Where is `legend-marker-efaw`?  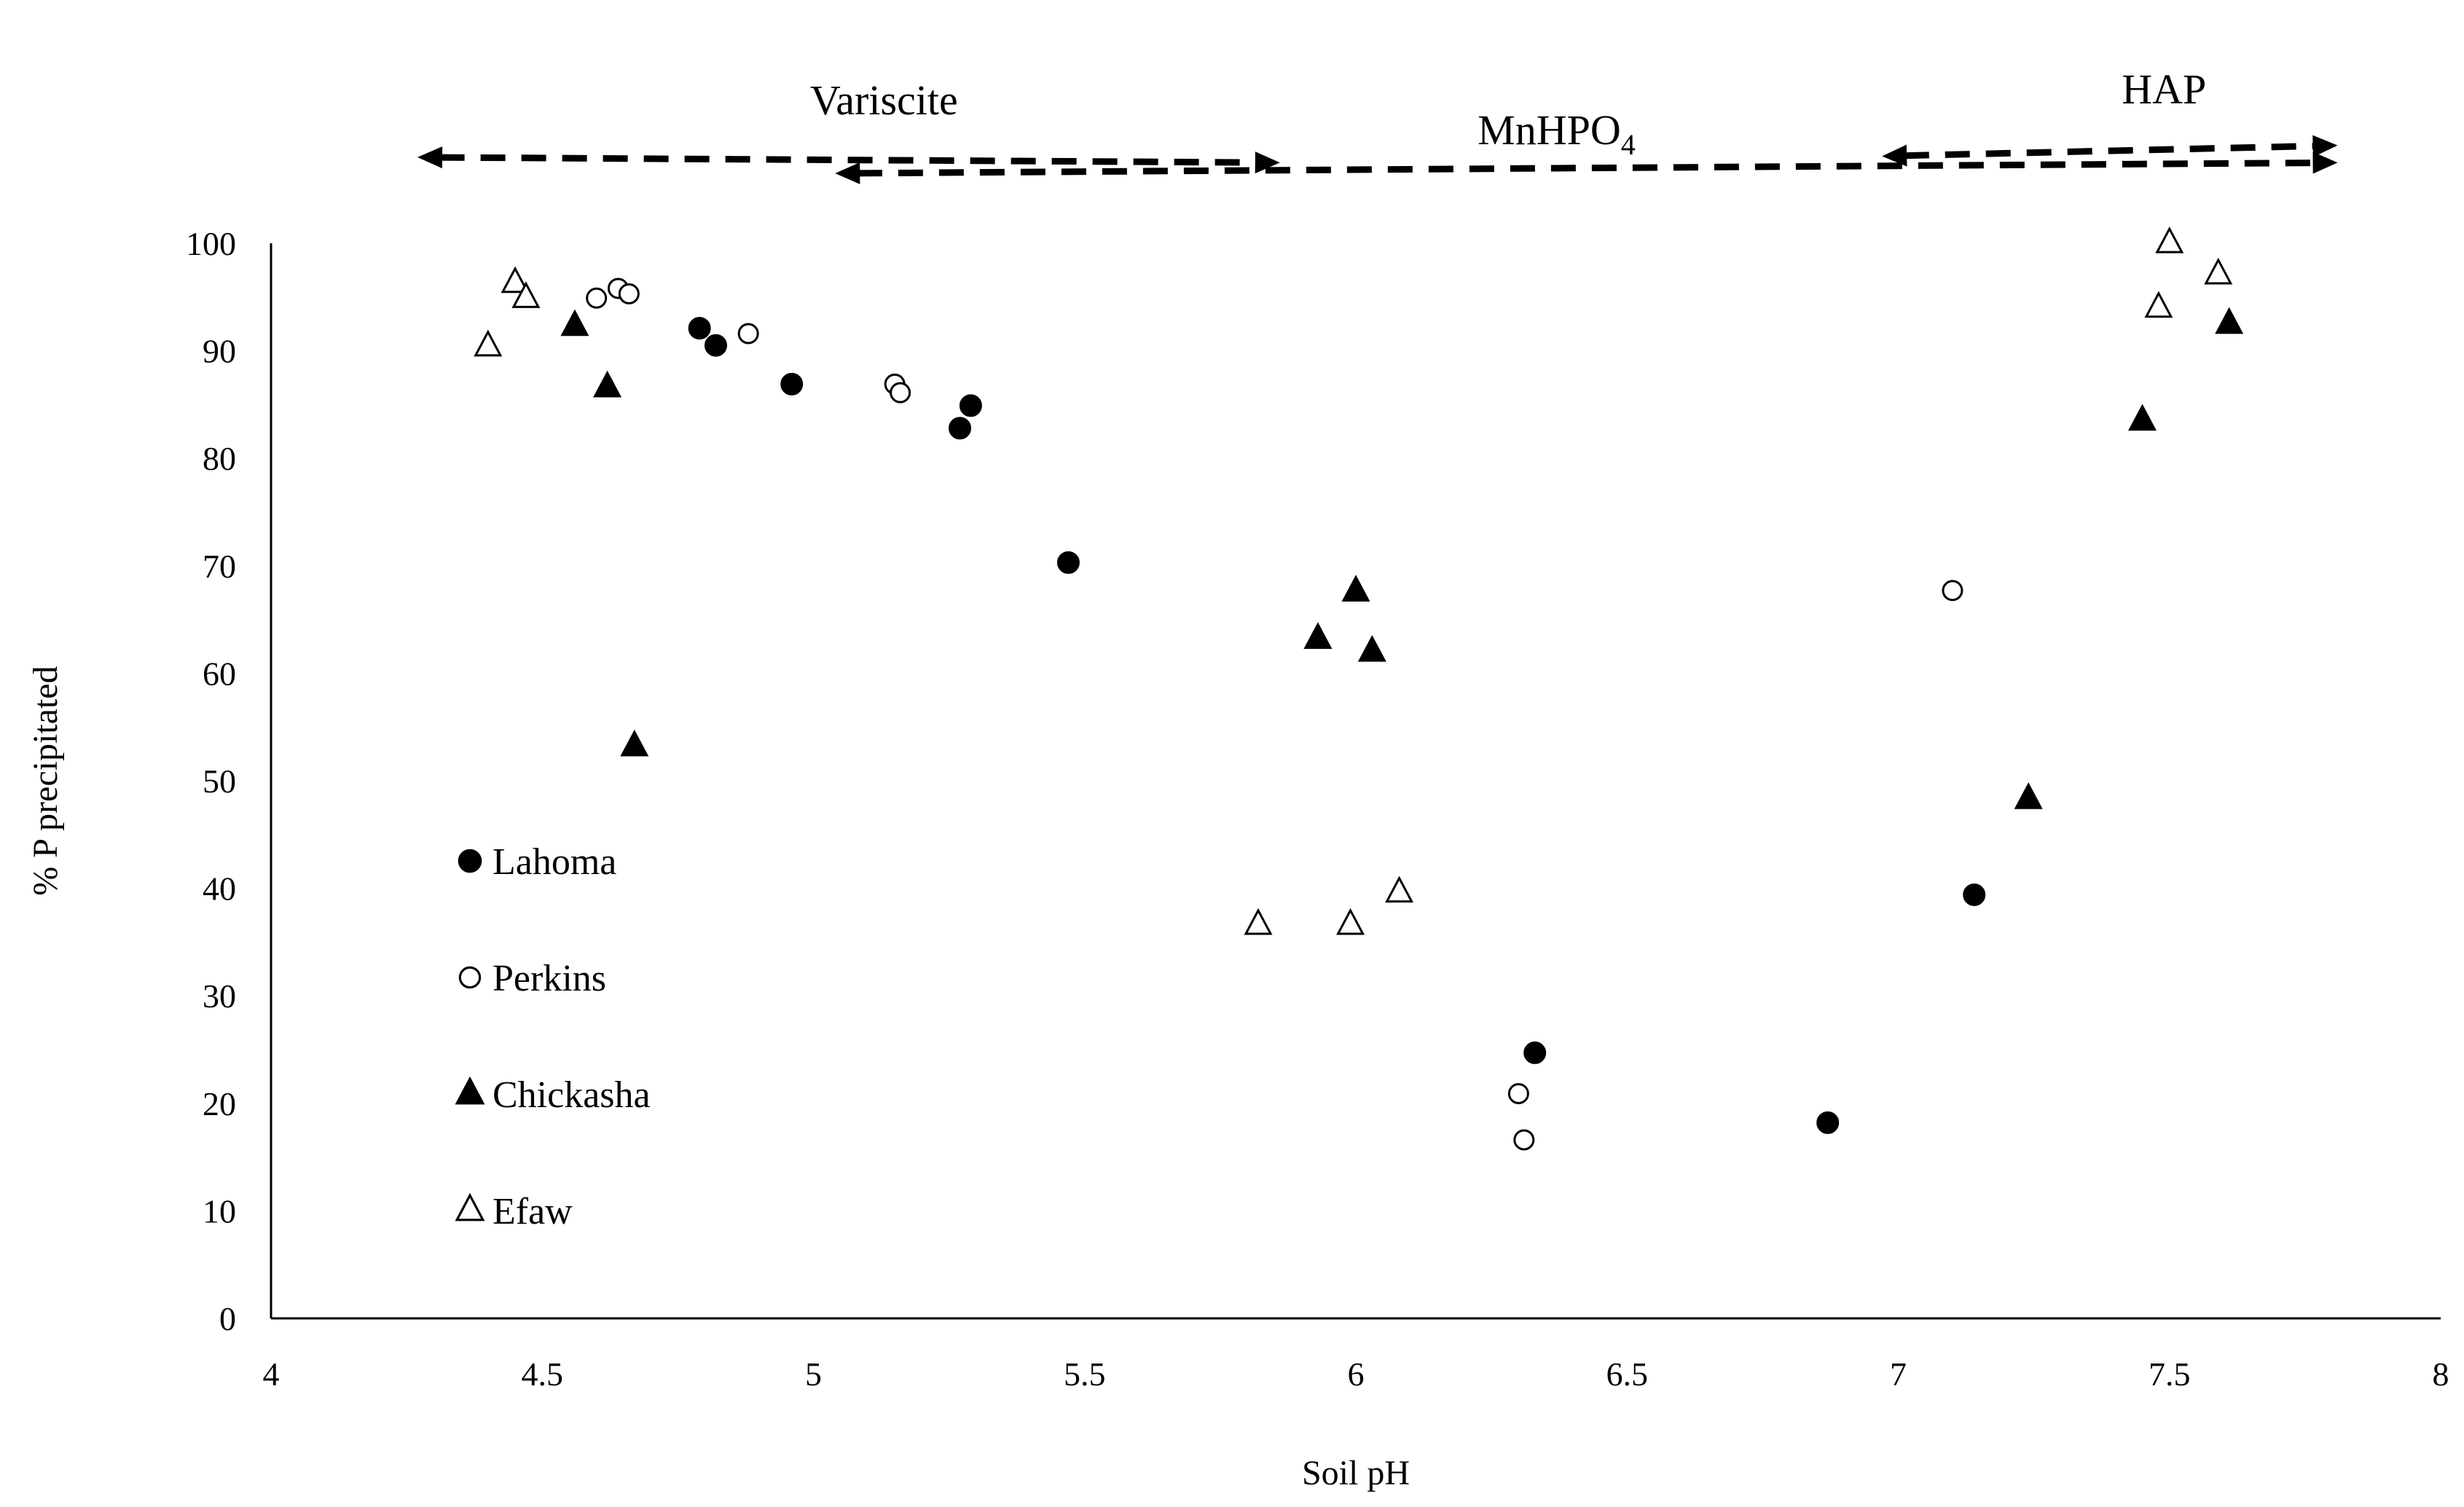 legend-marker-efaw is located at coordinates (470, 1206).